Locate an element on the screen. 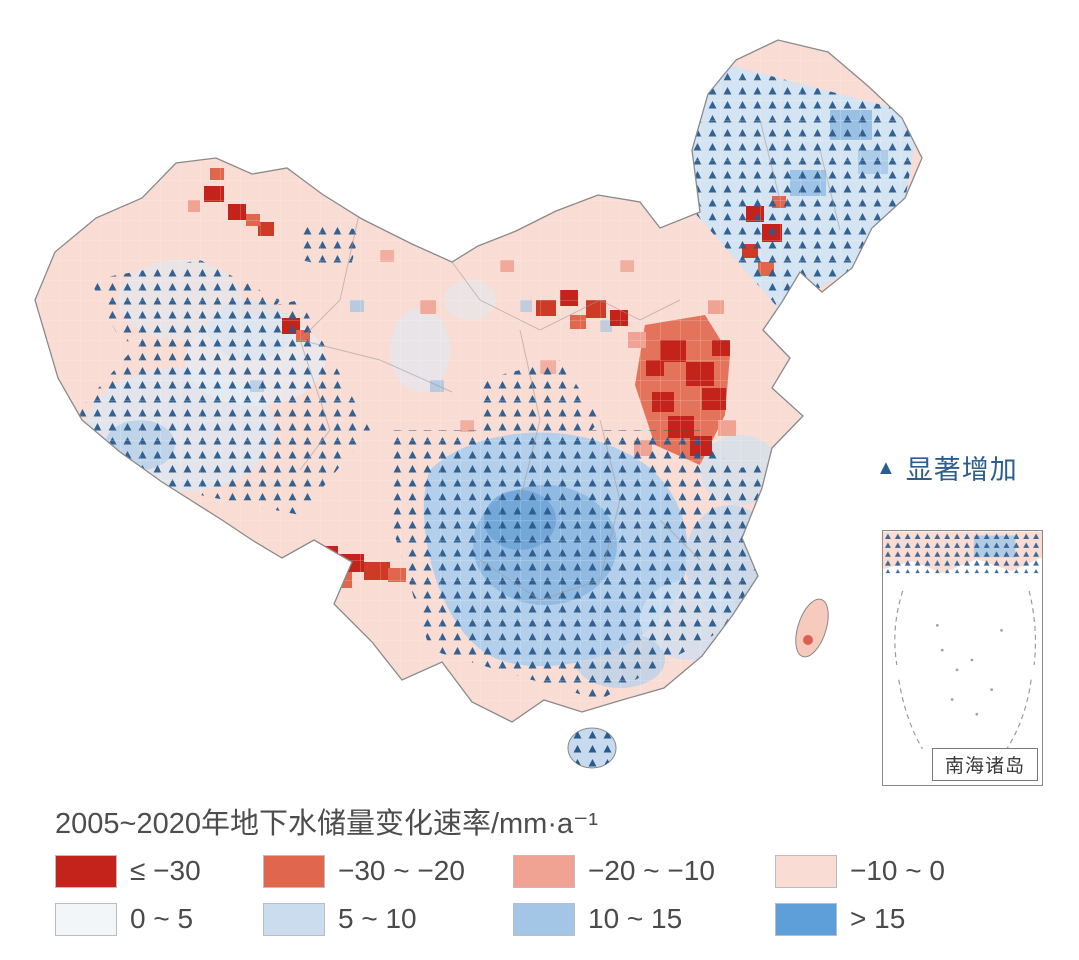 The image size is (1079, 960). legend-label: 10 ~ 15 is located at coordinates (635, 918).